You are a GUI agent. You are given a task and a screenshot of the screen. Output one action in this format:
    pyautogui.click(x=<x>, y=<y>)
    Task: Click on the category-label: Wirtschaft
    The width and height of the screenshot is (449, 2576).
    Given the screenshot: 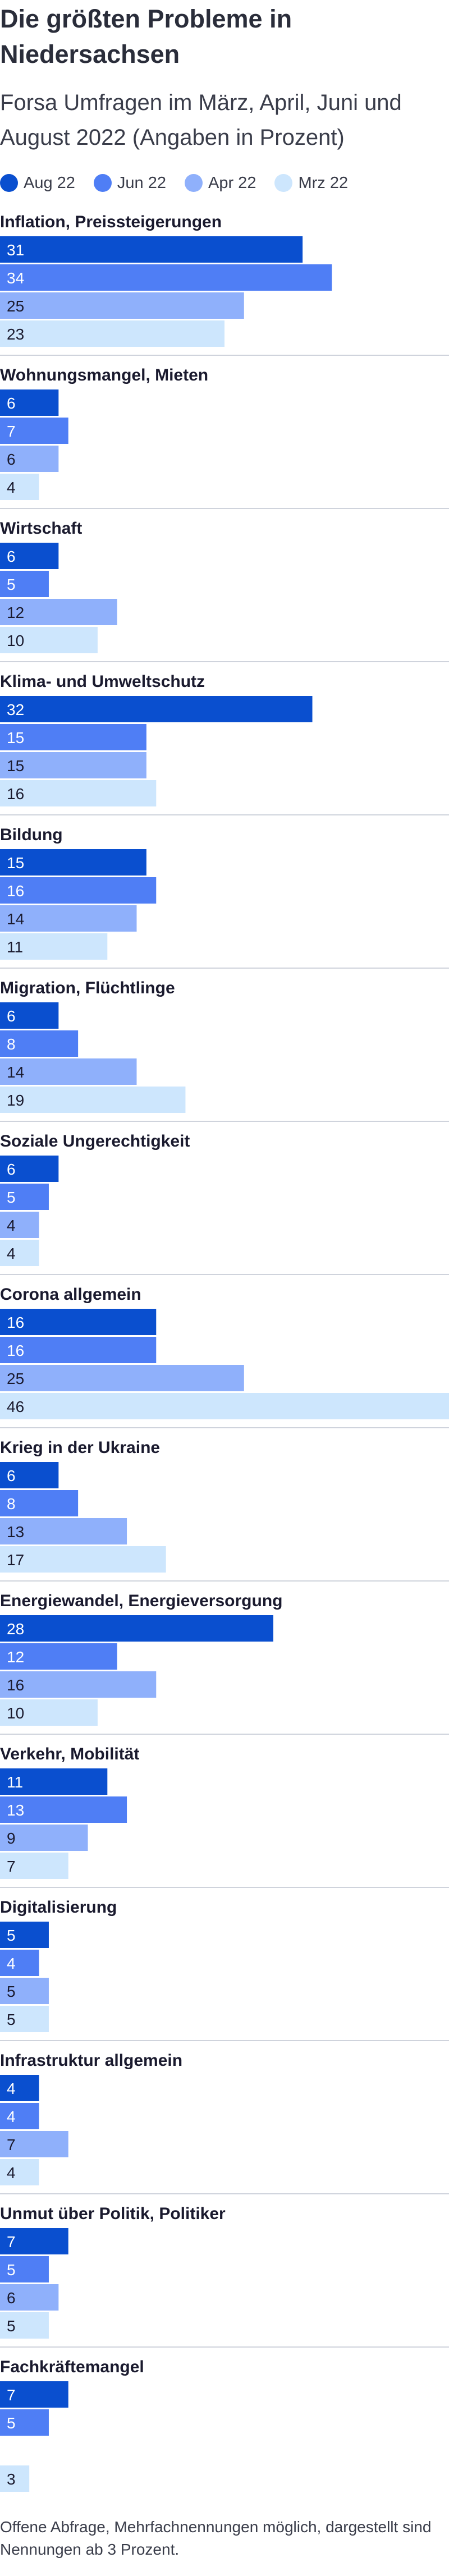 What is the action you would take?
    pyautogui.click(x=41, y=528)
    